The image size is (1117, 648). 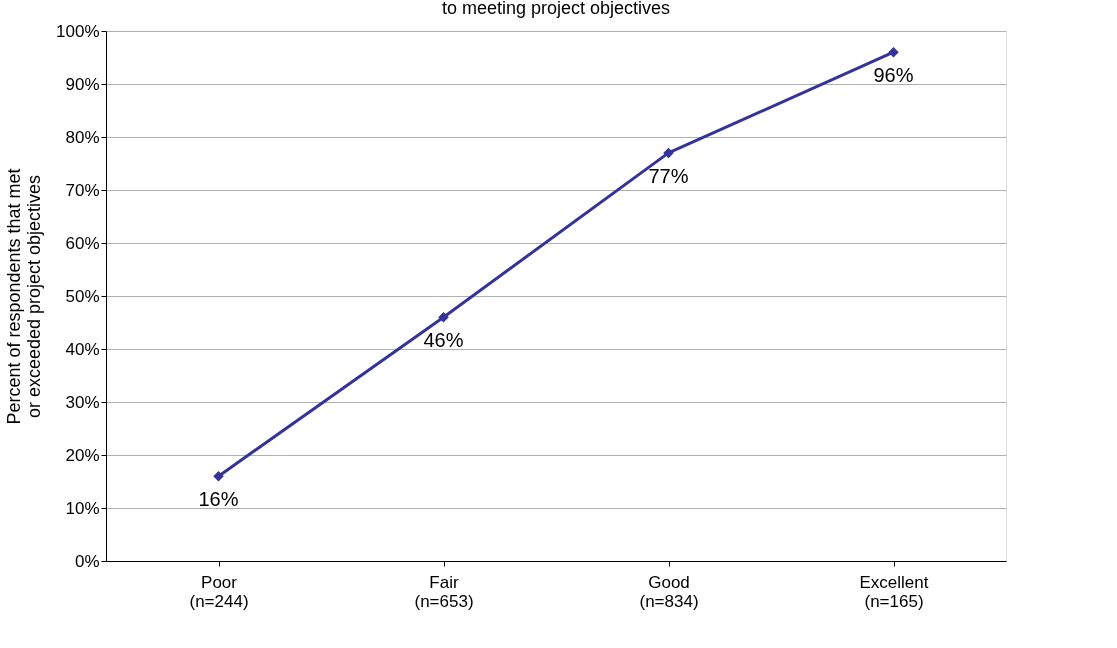 I want to click on data-label: 16%, so click(x=218, y=499).